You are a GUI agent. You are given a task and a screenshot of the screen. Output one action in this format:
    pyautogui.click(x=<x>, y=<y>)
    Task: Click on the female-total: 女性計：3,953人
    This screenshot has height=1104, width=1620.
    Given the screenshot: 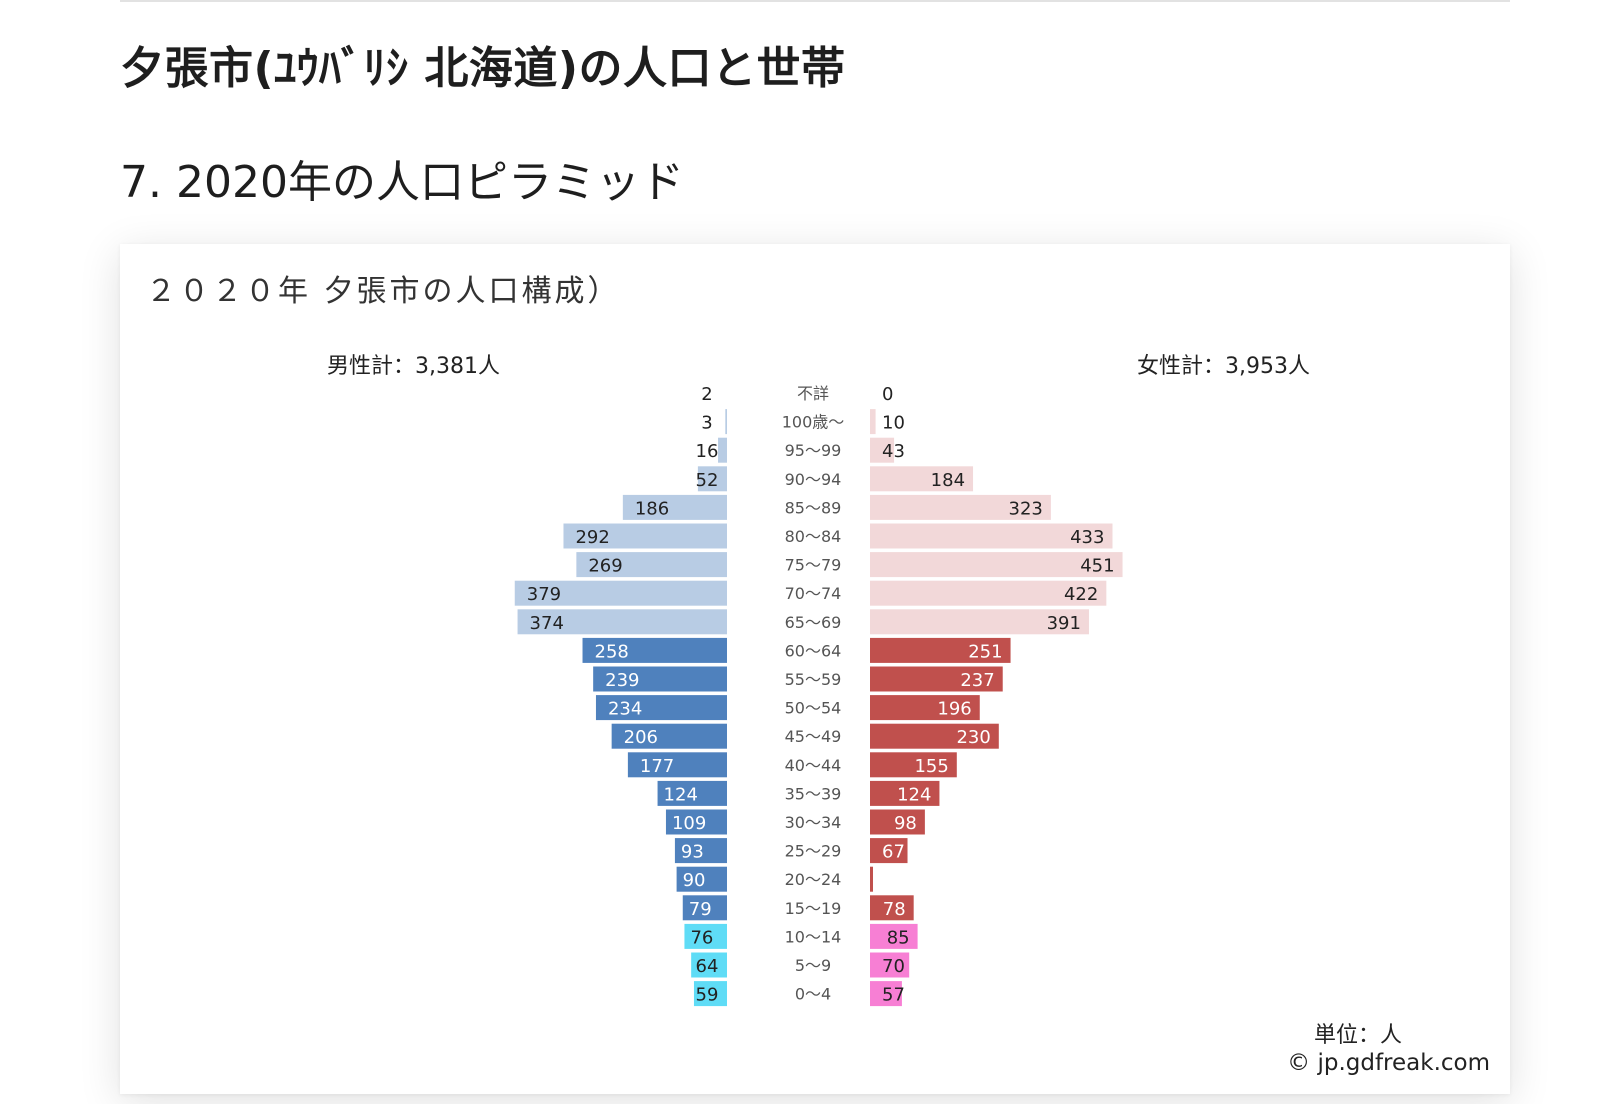 What is the action you would take?
    pyautogui.click(x=1223, y=366)
    